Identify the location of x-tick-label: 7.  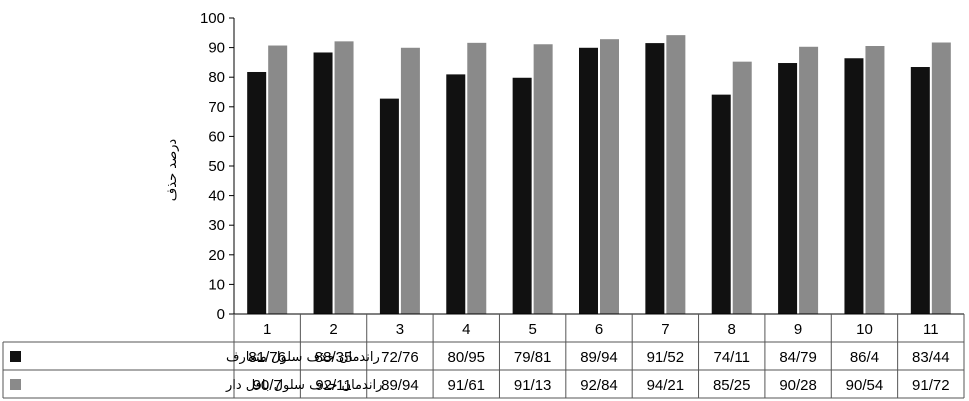
(665, 329).